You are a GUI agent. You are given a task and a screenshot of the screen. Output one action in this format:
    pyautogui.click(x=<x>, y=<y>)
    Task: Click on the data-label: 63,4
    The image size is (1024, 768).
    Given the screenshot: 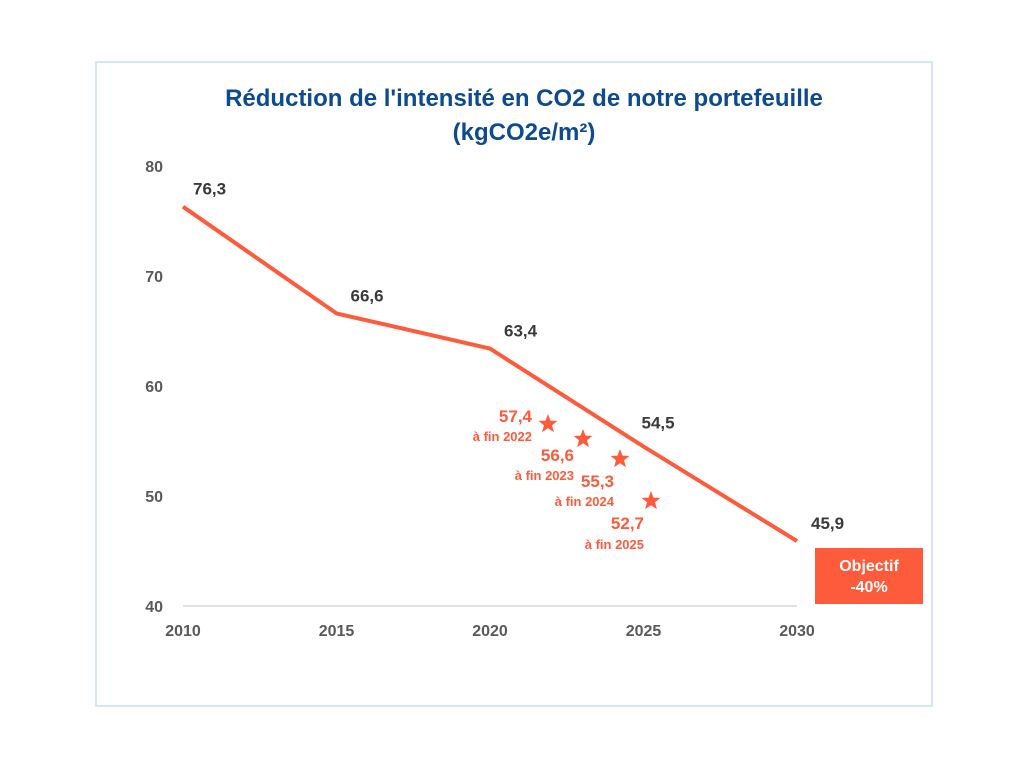 What is the action you would take?
    pyautogui.click(x=521, y=331)
    